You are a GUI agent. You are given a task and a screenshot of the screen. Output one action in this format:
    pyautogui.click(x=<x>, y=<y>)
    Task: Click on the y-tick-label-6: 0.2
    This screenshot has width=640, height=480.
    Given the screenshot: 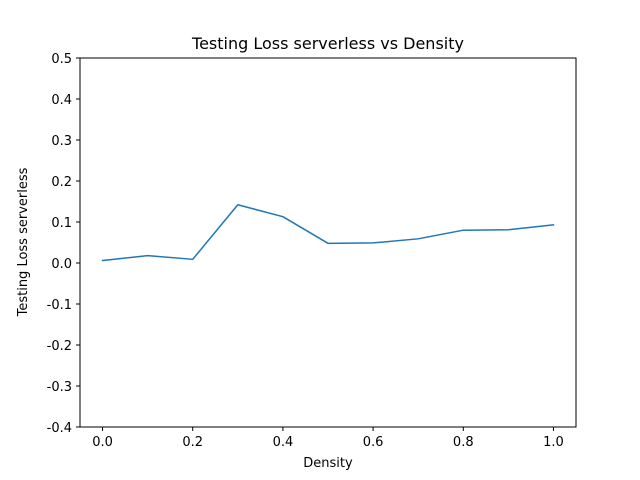 What is the action you would take?
    pyautogui.click(x=61, y=182)
    